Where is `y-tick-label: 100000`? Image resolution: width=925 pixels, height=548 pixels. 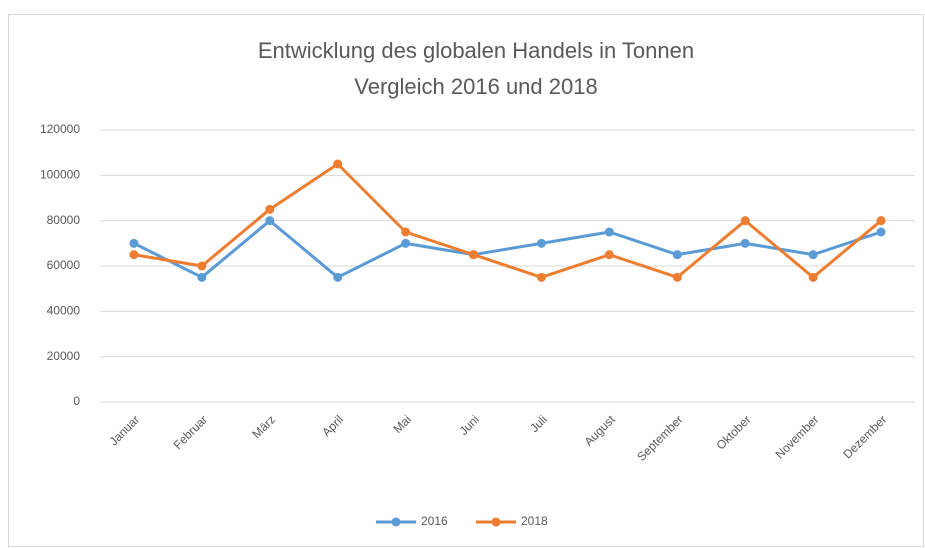 y-tick-label: 100000 is located at coordinates (60, 175).